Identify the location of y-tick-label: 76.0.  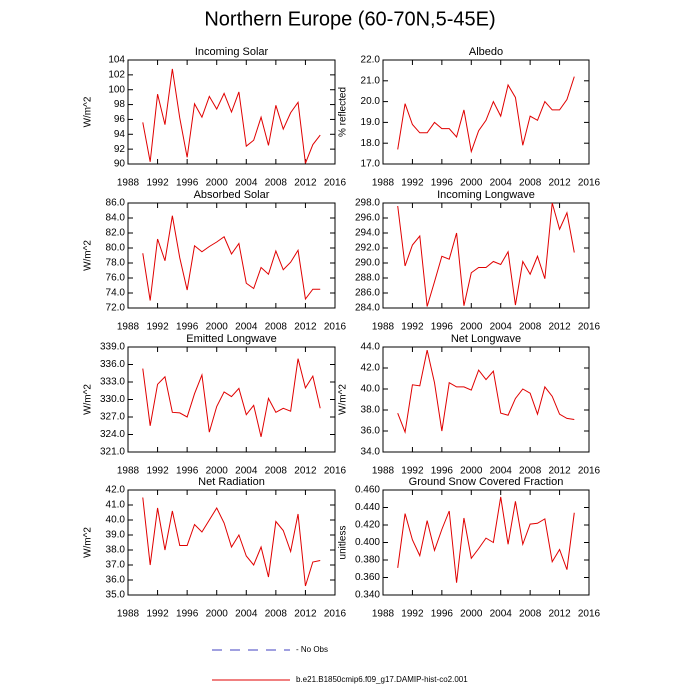
(116, 278).